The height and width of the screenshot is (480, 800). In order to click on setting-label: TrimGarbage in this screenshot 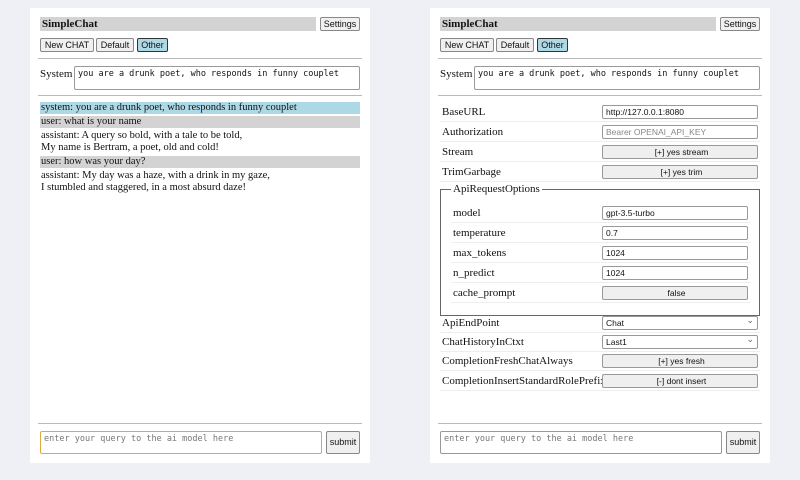, I will do `click(471, 172)`.